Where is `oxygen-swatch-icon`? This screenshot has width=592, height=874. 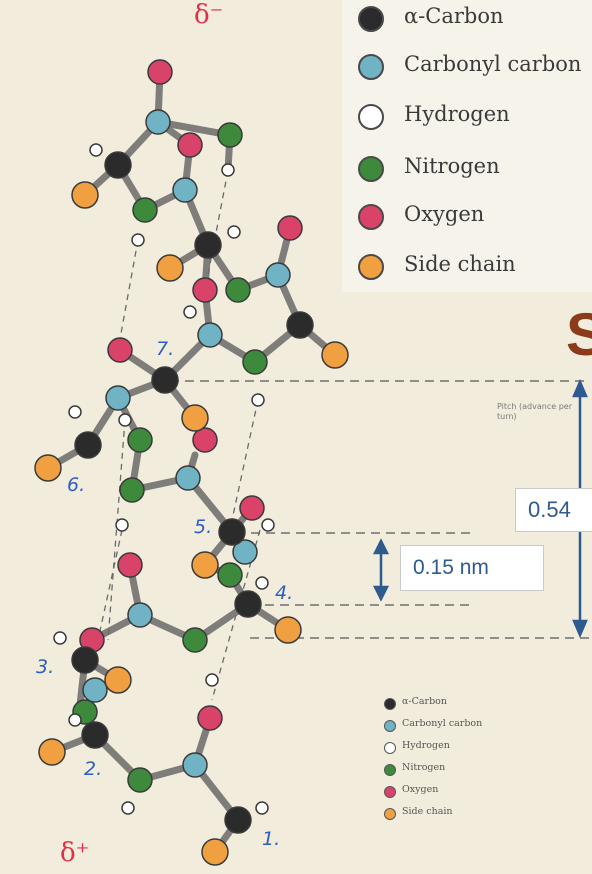 oxygen-swatch-icon is located at coordinates (390, 792).